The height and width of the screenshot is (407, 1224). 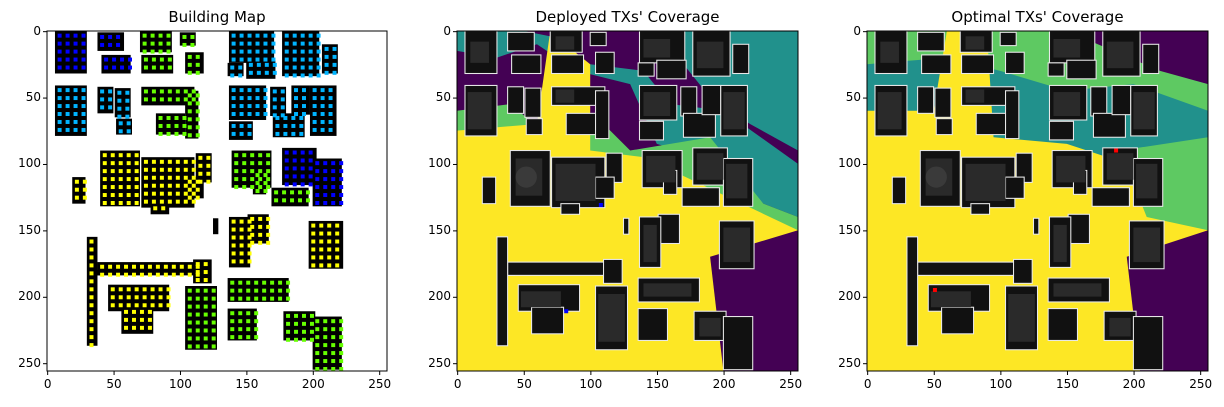 I want to click on x-tick-label: 50, so click(x=524, y=384).